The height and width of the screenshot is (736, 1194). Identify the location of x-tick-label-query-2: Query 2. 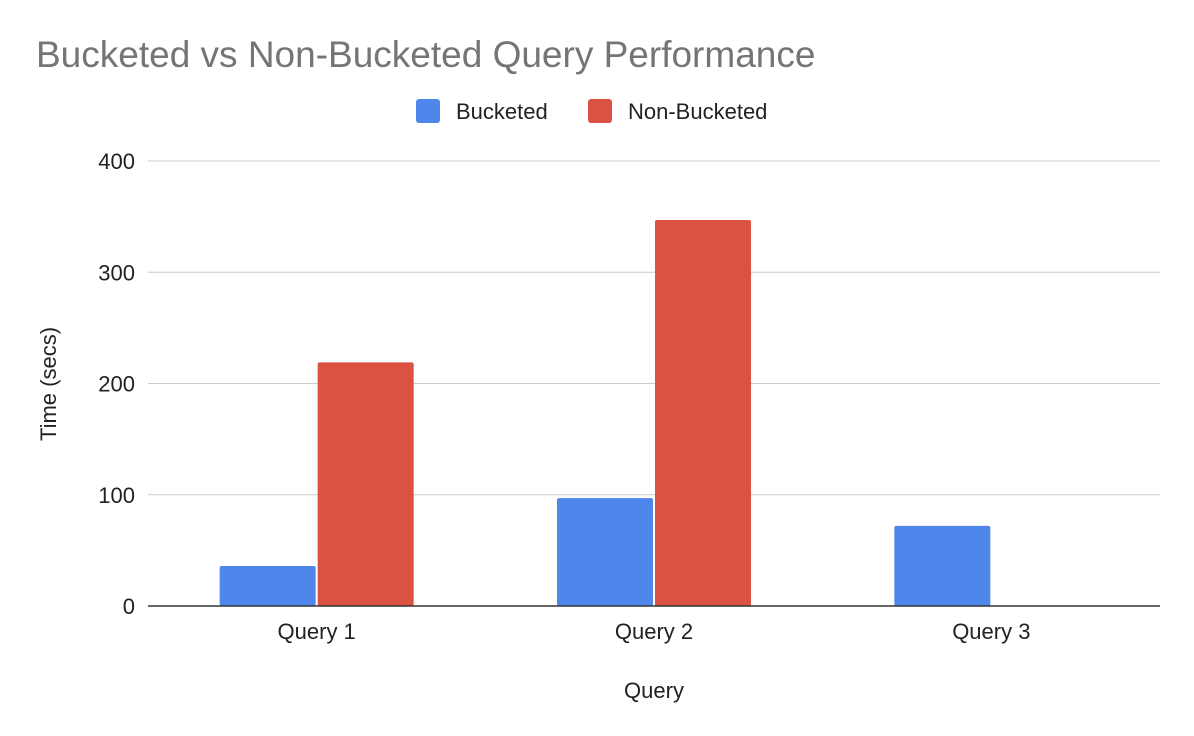
(654, 631).